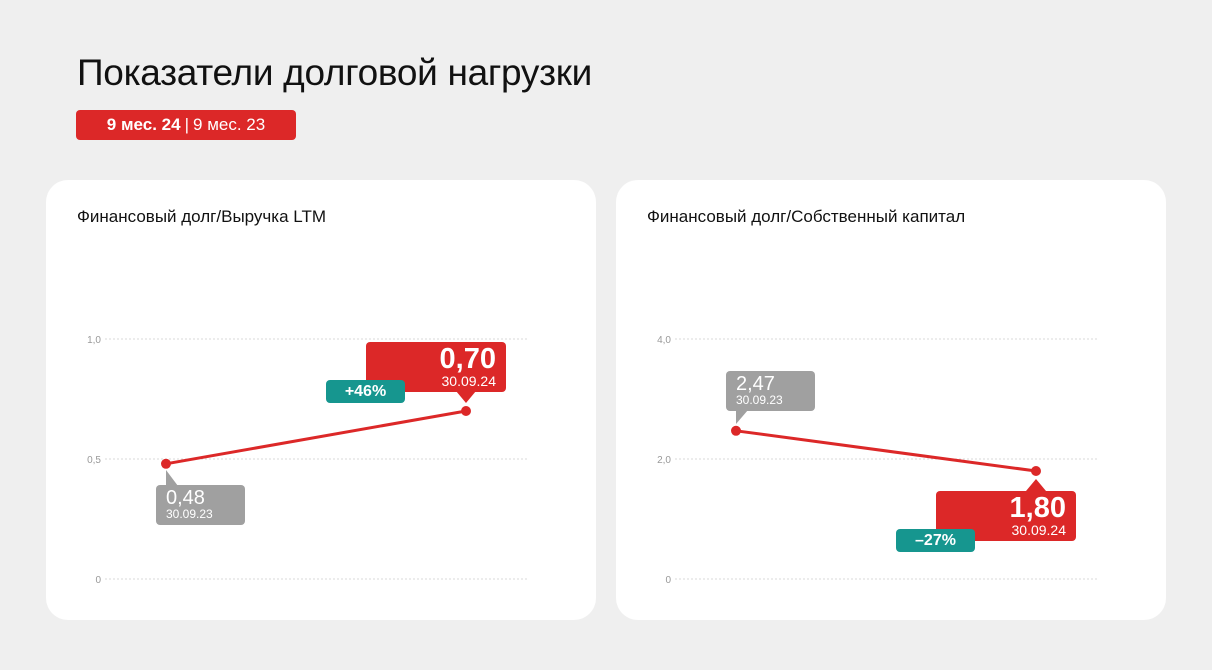  Describe the element at coordinates (94, 340) in the screenshot. I see `y-tick-label: 1,0` at that location.